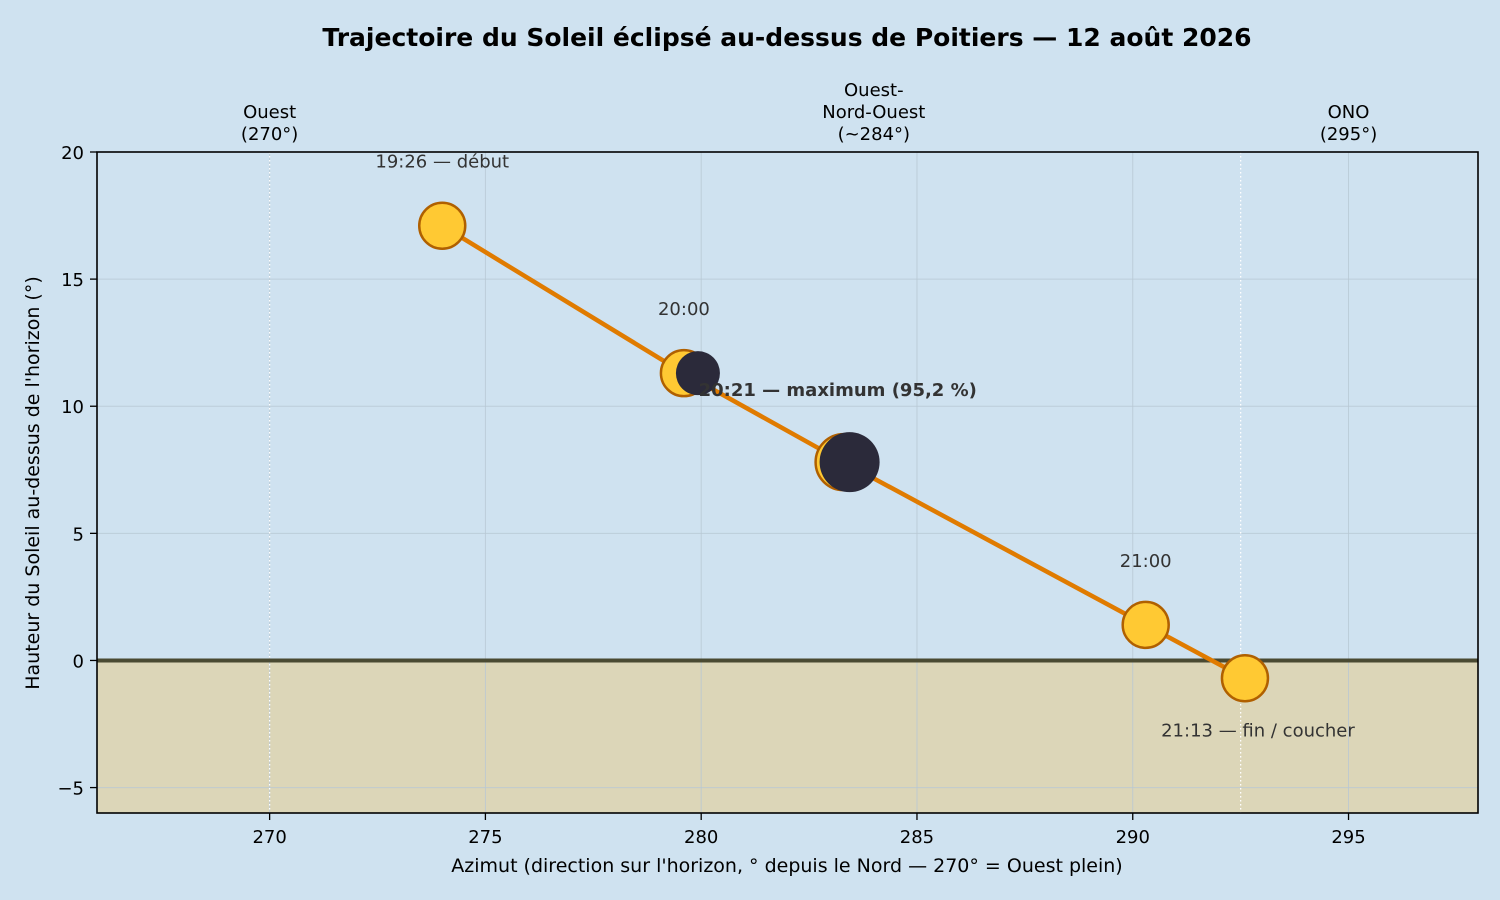 The height and width of the screenshot is (900, 1500). I want to click on y-tick-label: −5, so click(70, 789).